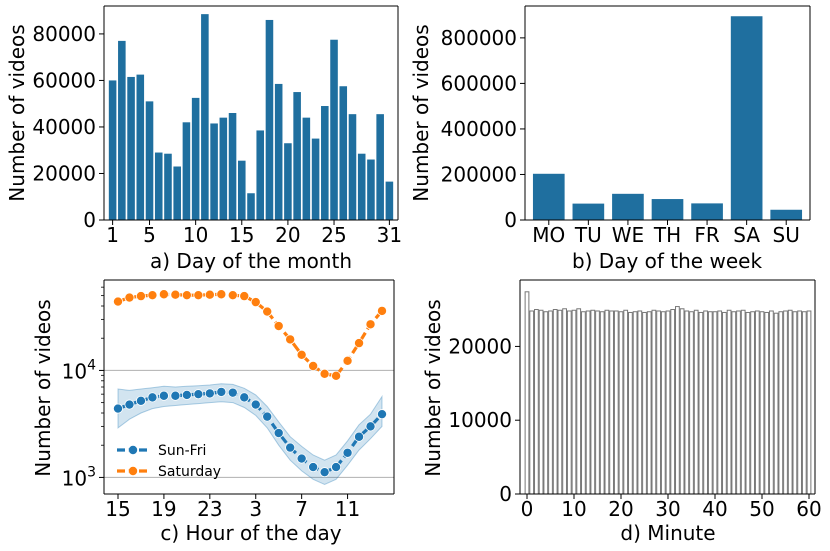 This screenshot has height=551, width=830. What do you see at coordinates (746, 235) in the screenshot?
I see `panel-b-xtick-label: SA` at bounding box center [746, 235].